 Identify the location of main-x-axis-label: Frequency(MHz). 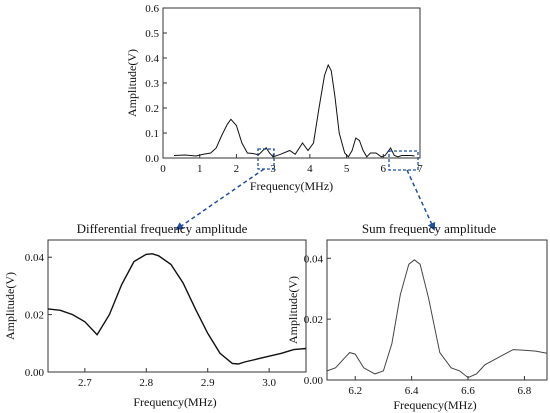
(291, 186).